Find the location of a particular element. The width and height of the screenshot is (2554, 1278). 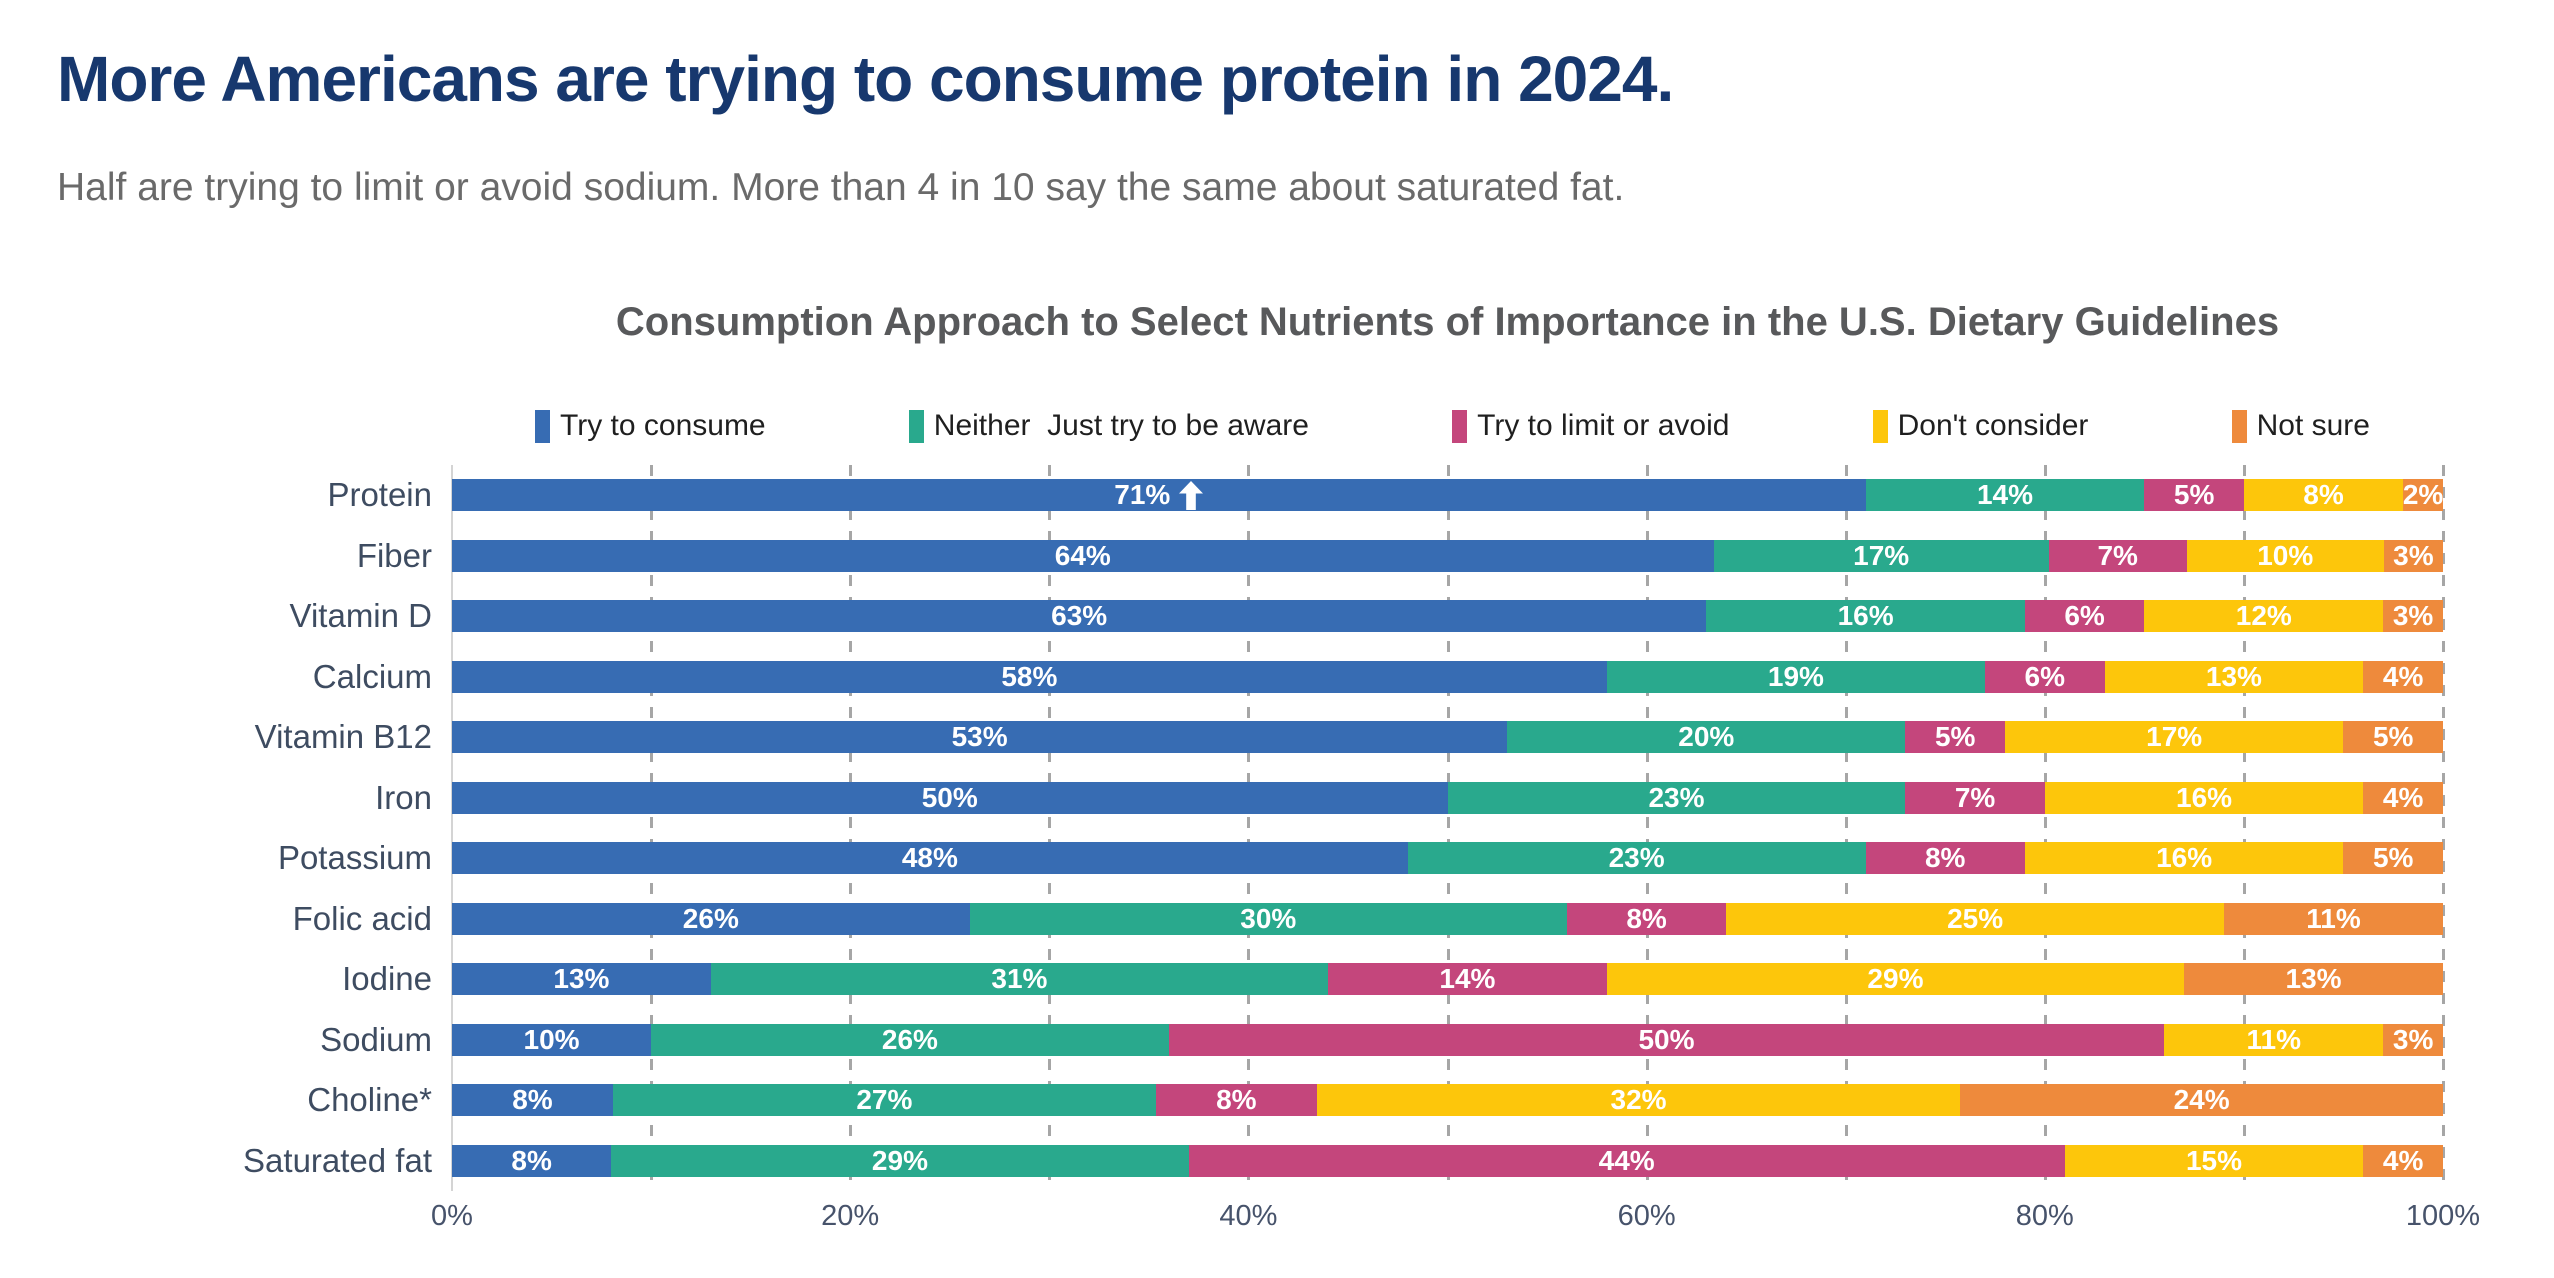

category-label: Calcium is located at coordinates (372, 676).